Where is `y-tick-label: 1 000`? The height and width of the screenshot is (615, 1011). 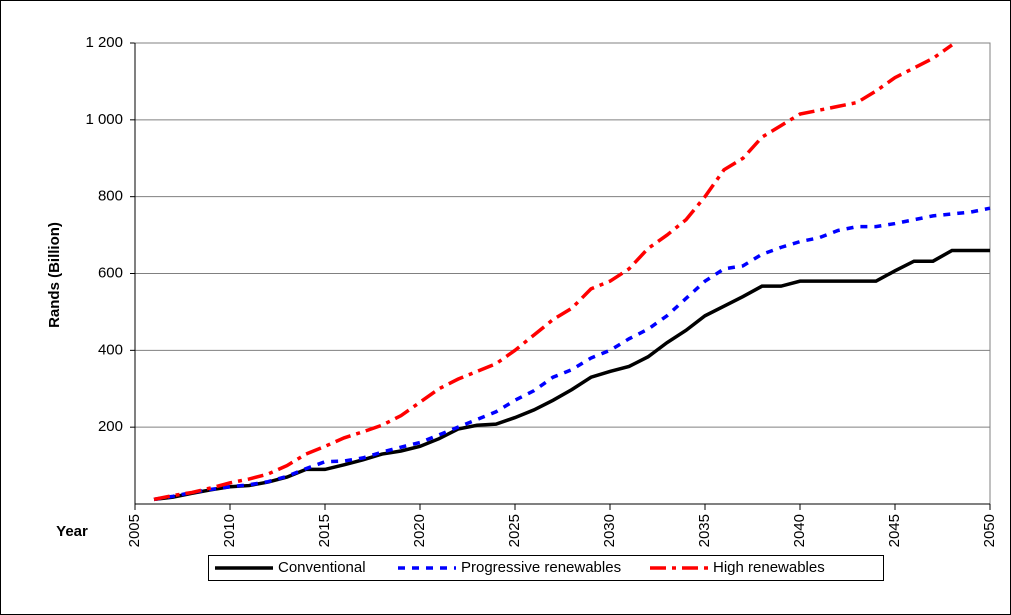 y-tick-label: 1 000 is located at coordinates (104, 119).